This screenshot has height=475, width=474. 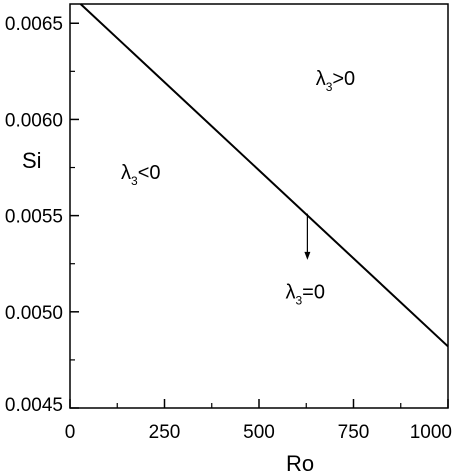 I want to click on y-axis-label: Si, so click(x=32, y=160).